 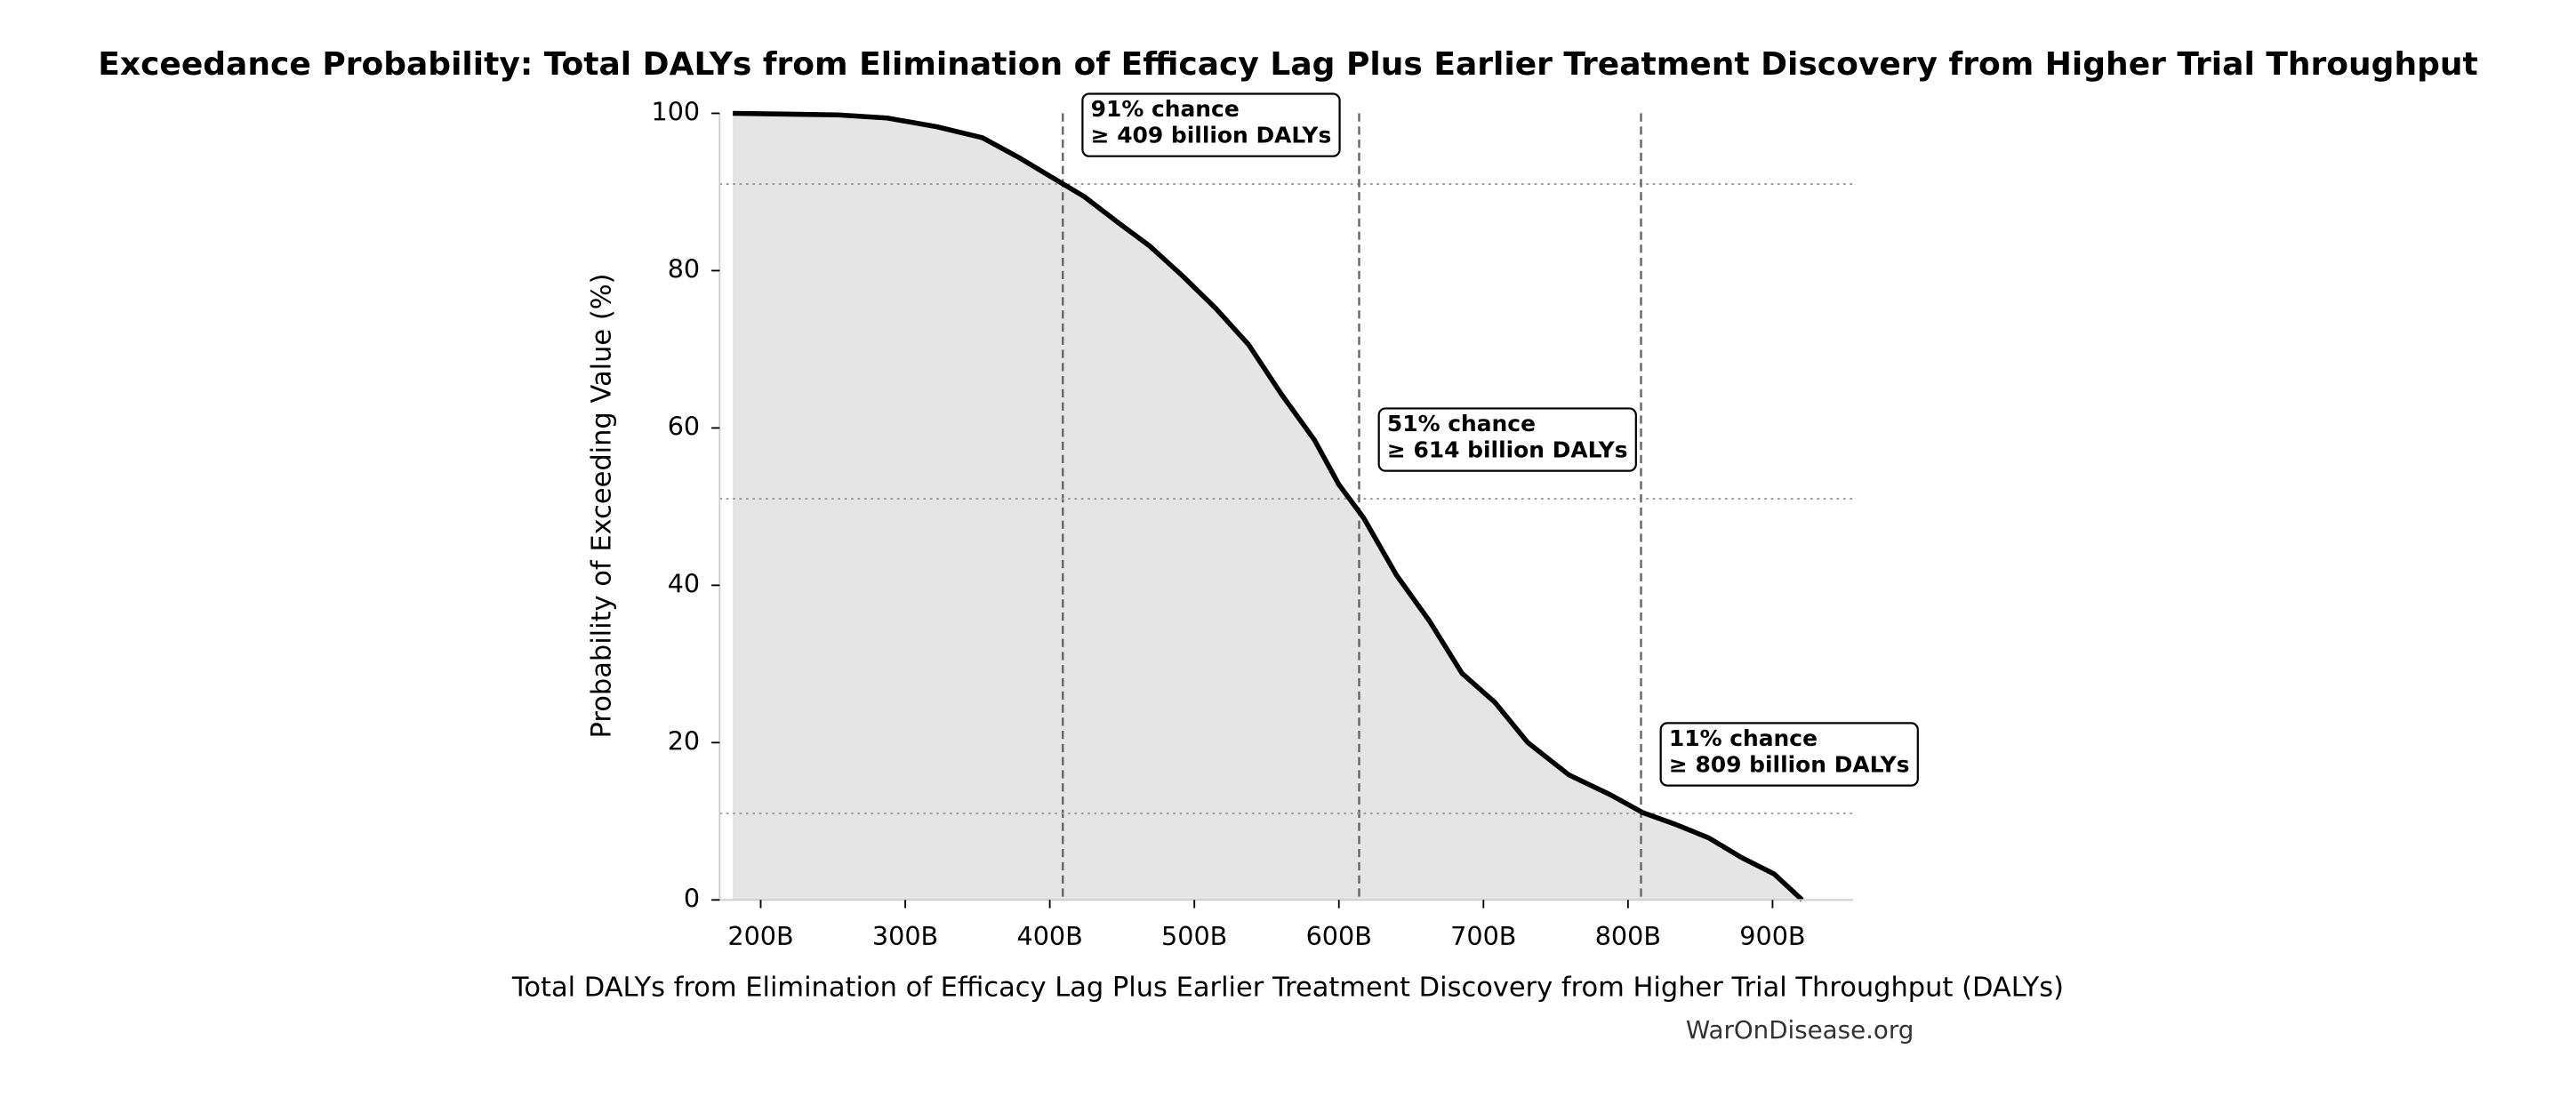 I want to click on x-tick-label: 300B, so click(x=905, y=936).